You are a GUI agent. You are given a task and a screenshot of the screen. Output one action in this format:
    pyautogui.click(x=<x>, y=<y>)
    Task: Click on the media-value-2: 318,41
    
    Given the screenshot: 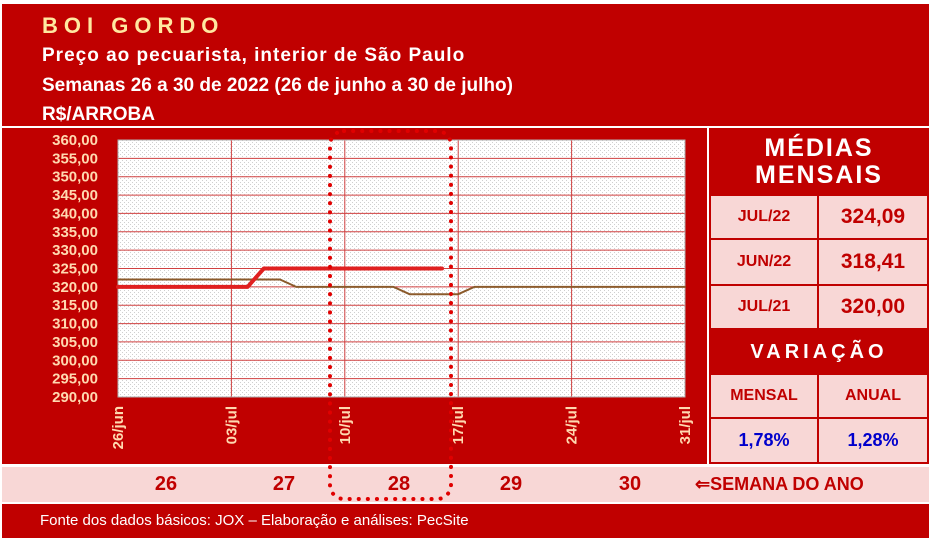 What is the action you would take?
    pyautogui.click(x=873, y=262)
    